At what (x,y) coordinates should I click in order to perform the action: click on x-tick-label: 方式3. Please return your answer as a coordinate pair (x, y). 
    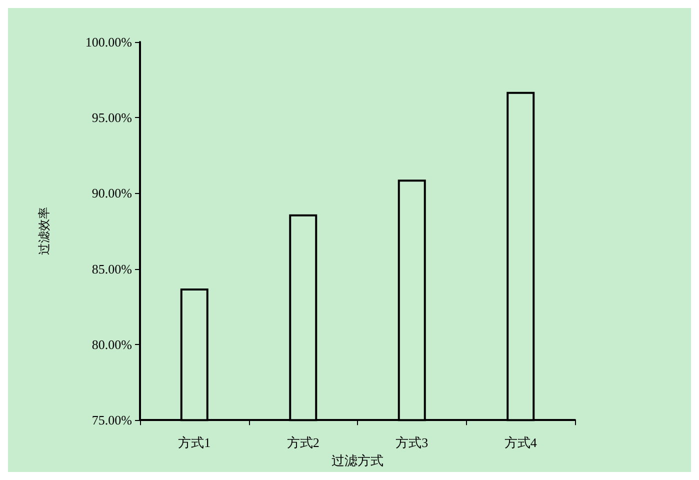
    Looking at the image, I should click on (412, 442).